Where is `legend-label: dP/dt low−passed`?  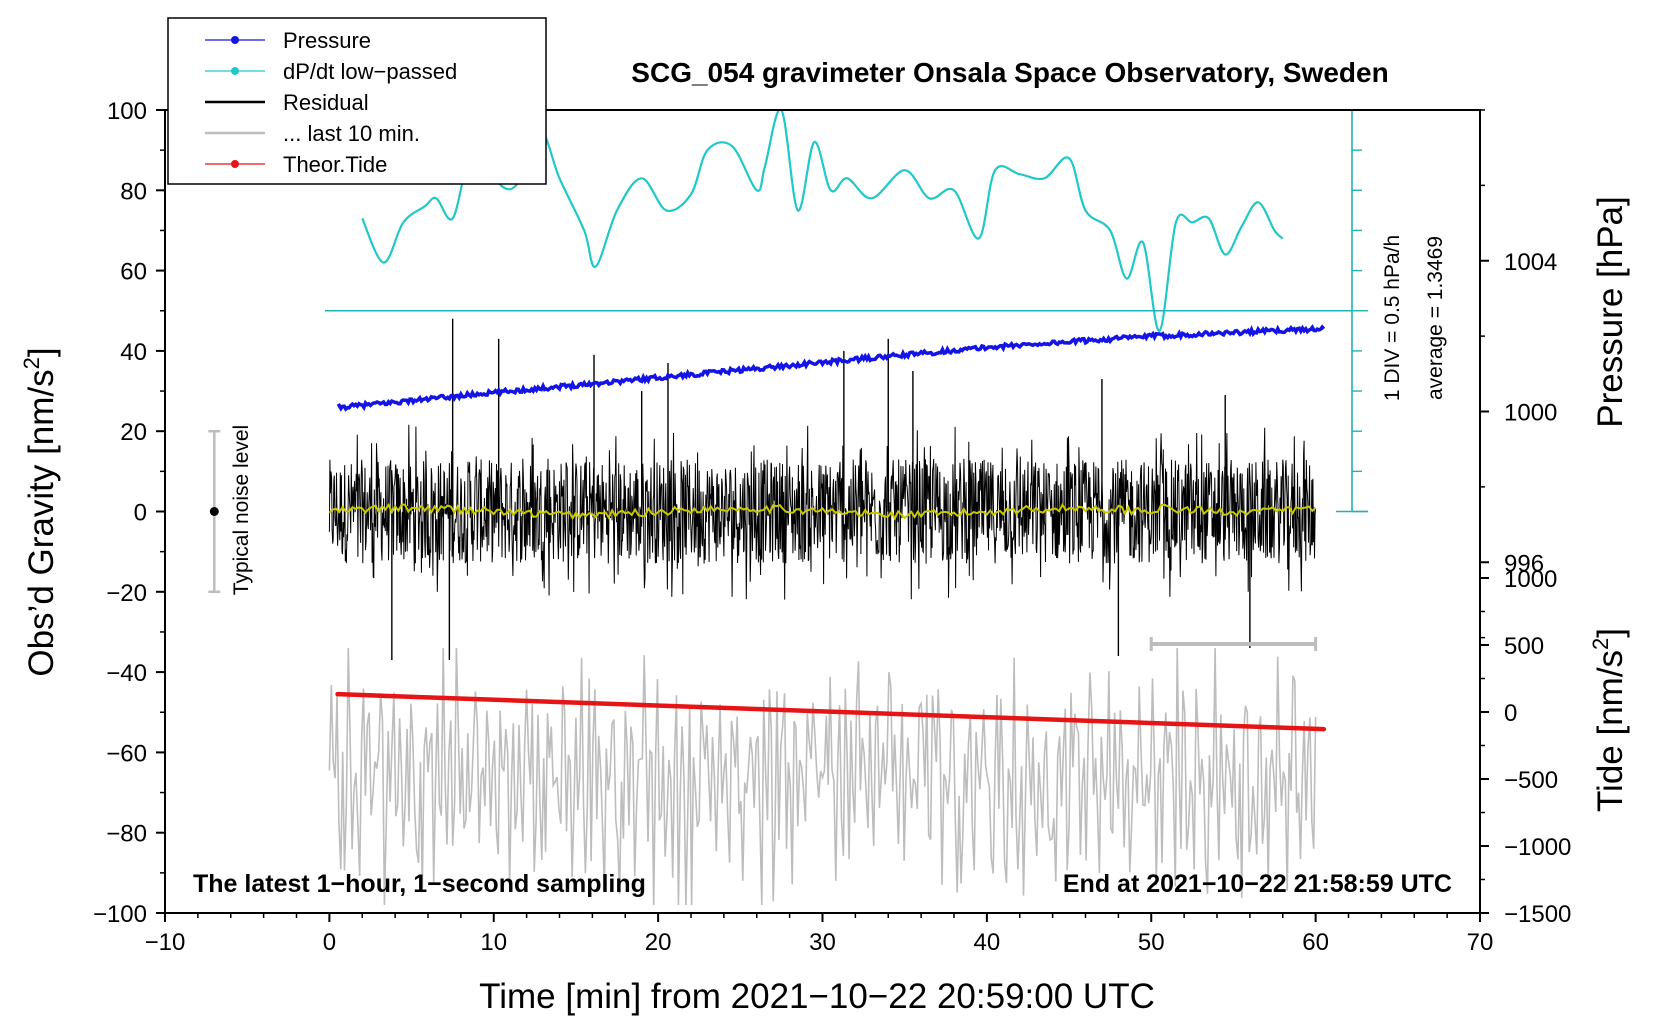
legend-label: dP/dt low−passed is located at coordinates (370, 71).